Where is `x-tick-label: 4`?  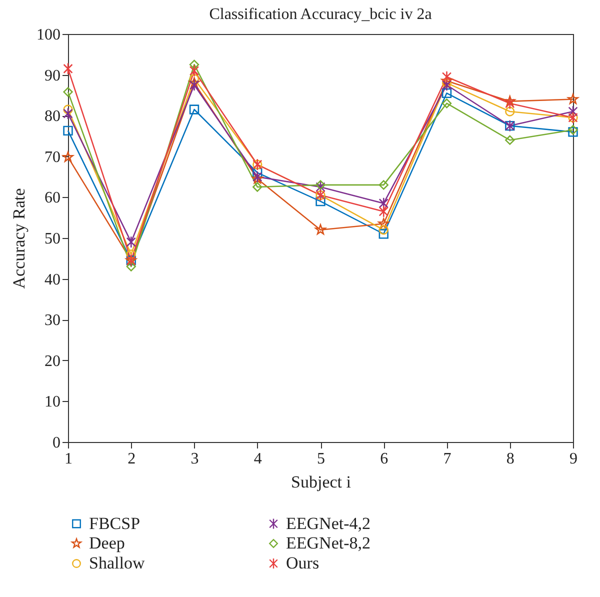 x-tick-label: 4 is located at coordinates (258, 459).